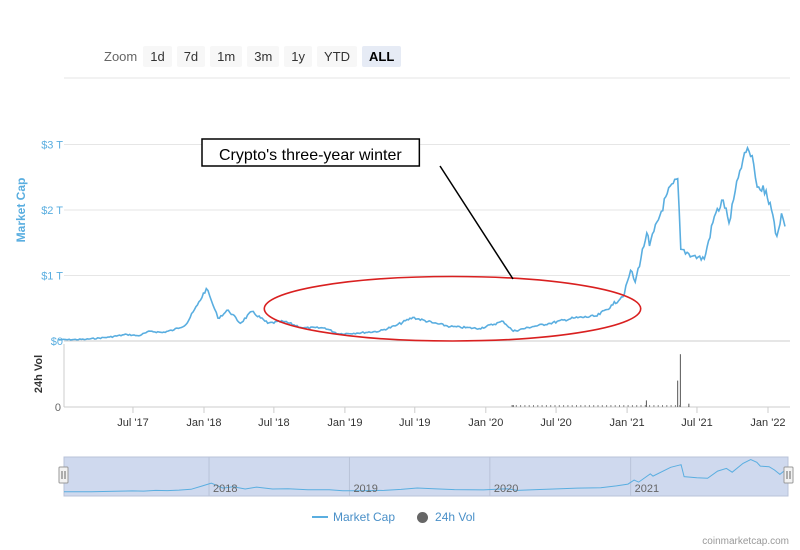  What do you see at coordinates (52, 244) in the screenshot?
I see `y-axis-ticks: $0 $1 T $2 T $3 T` at bounding box center [52, 244].